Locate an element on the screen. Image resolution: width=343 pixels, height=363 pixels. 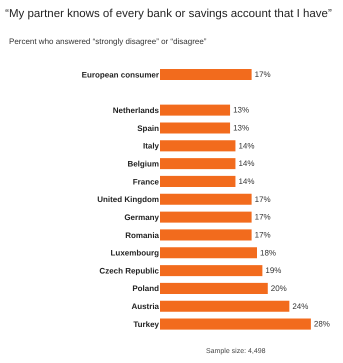
y-tick-label: Turkey is located at coordinates (146, 324).